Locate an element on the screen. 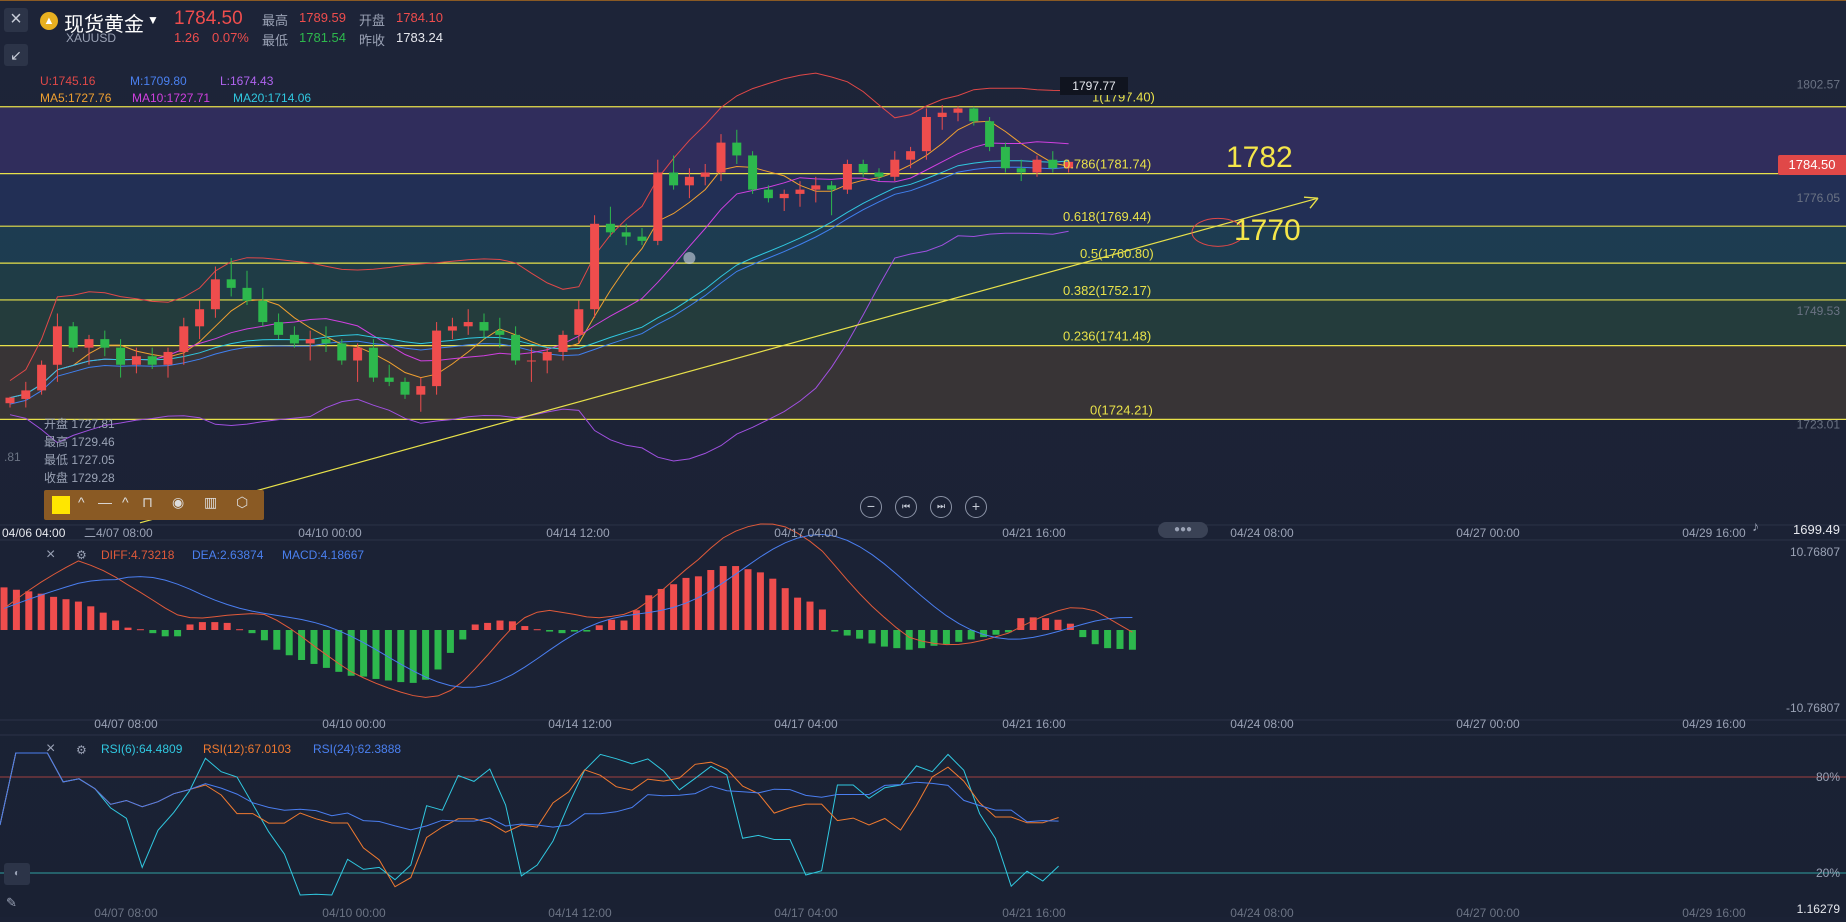 This screenshot has width=1846, height=922. ma5-label: MA5:1727.76 is located at coordinates (76, 98).